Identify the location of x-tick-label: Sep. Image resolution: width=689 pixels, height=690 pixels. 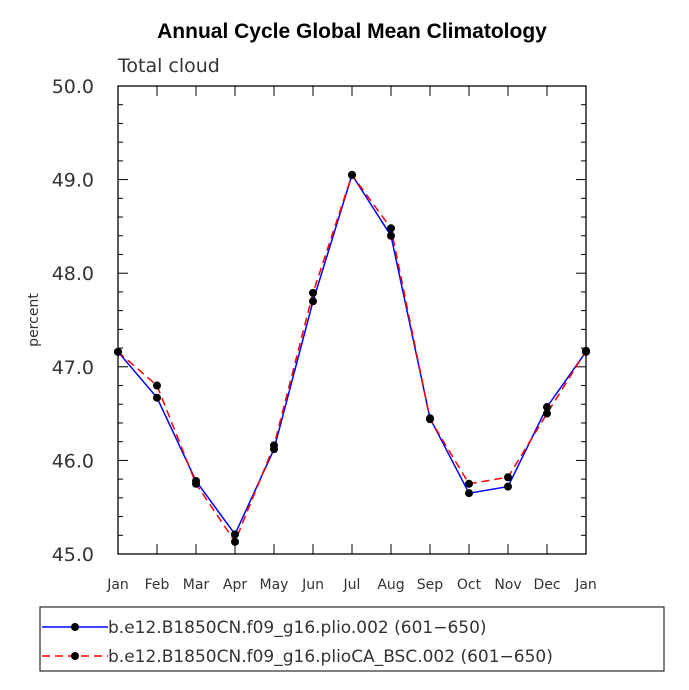
(430, 585).